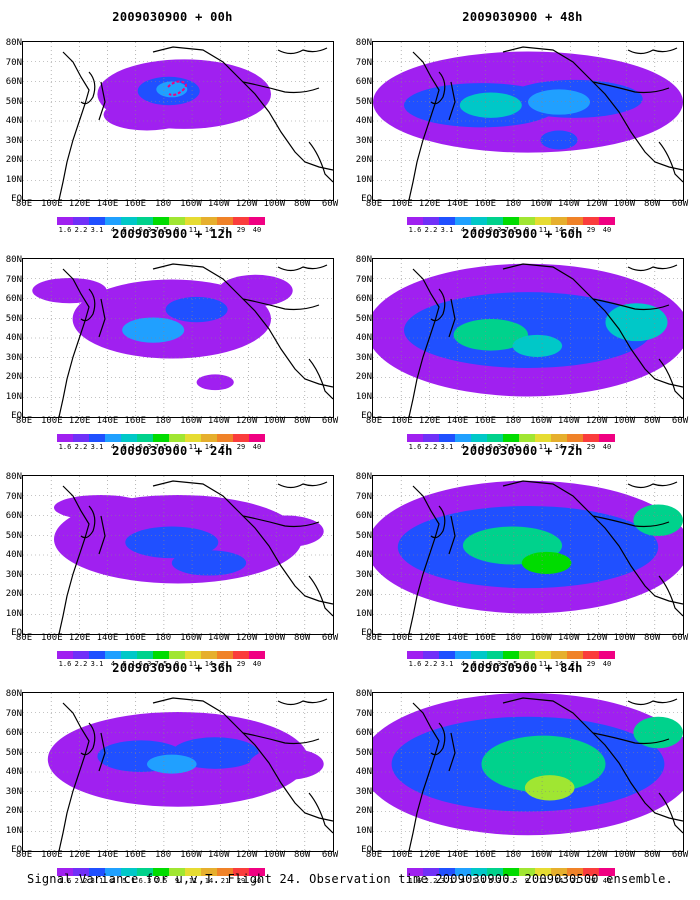 This screenshot has width=700, height=900. I want to click on latitude-label: 10N, so click(363, 396).